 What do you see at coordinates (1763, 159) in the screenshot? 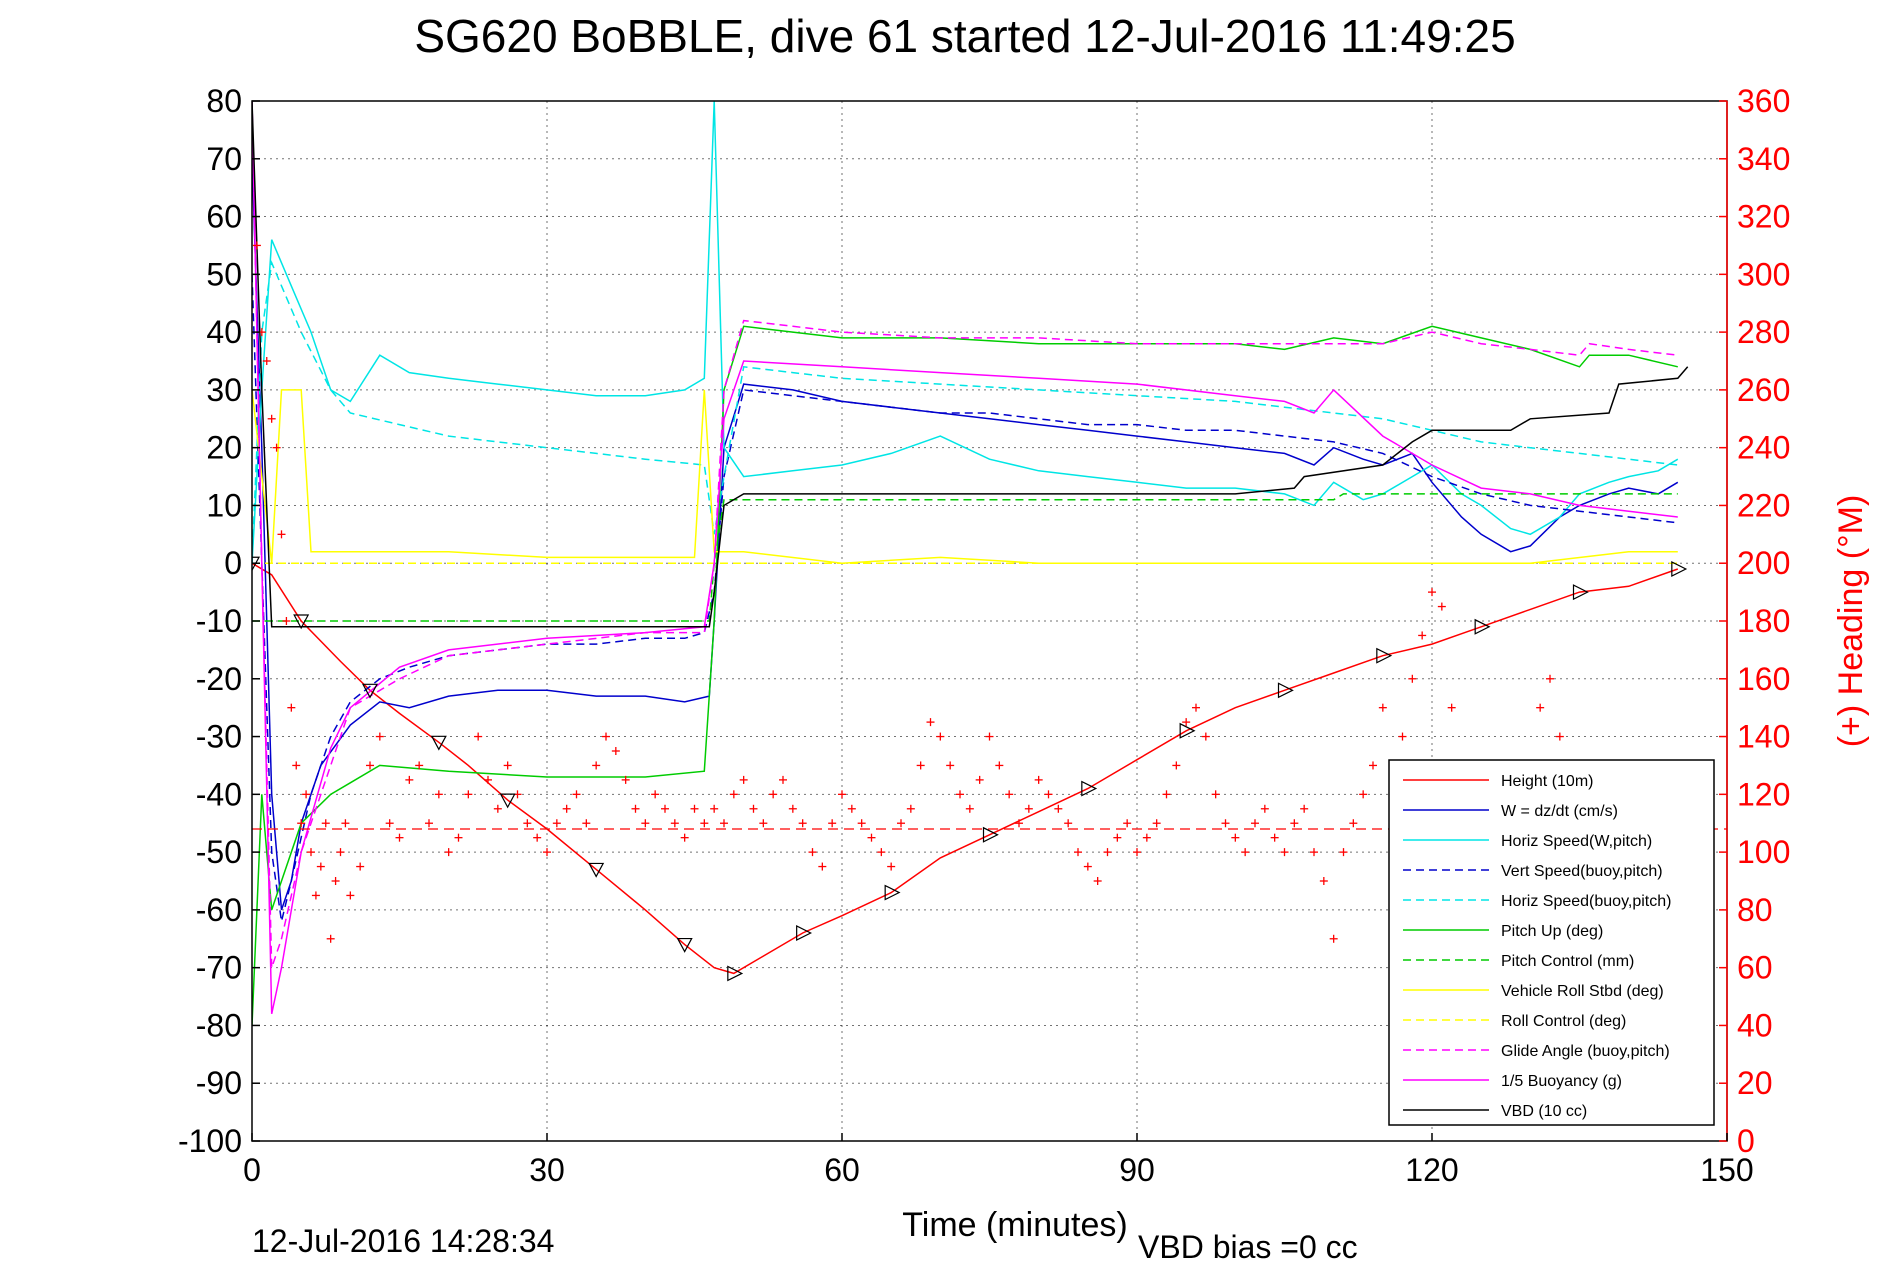
I see `y2-tick-label: 340` at bounding box center [1763, 159].